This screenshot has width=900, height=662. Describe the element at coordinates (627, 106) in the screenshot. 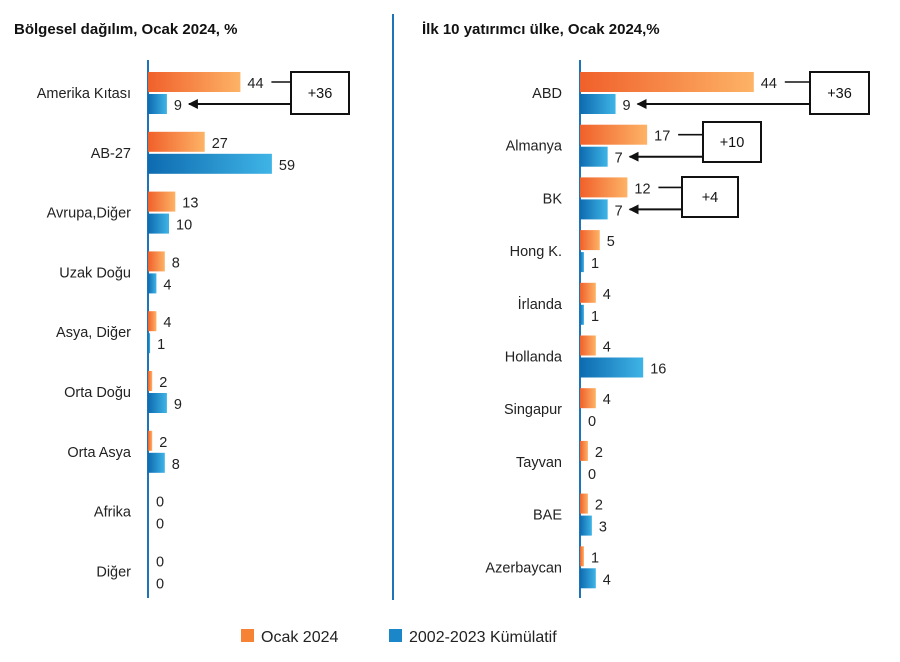

I see `panel2-value-kumulatif: 9` at that location.